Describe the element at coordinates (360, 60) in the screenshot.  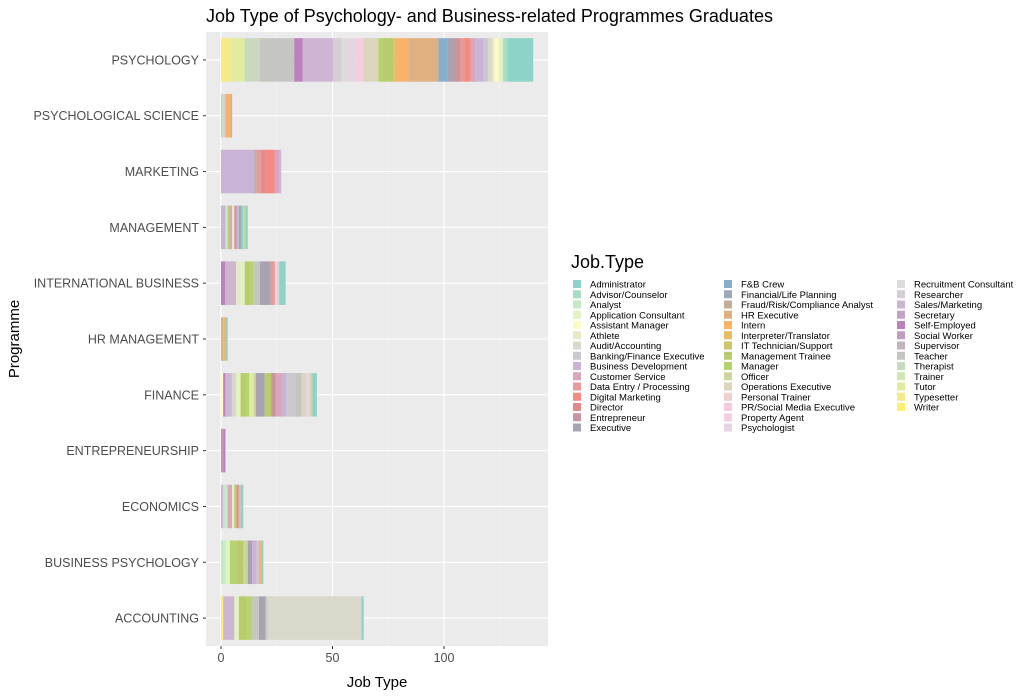
I see `bar-segment: PSYCHOLOGY — PR/Social Media Executive` at that location.